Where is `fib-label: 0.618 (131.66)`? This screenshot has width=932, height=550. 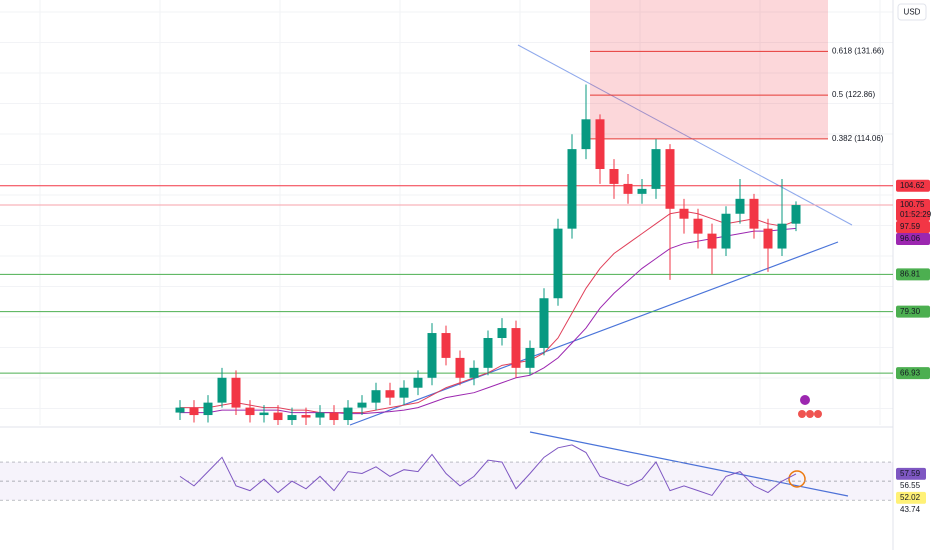 fib-label: 0.618 (131.66) is located at coordinates (858, 51).